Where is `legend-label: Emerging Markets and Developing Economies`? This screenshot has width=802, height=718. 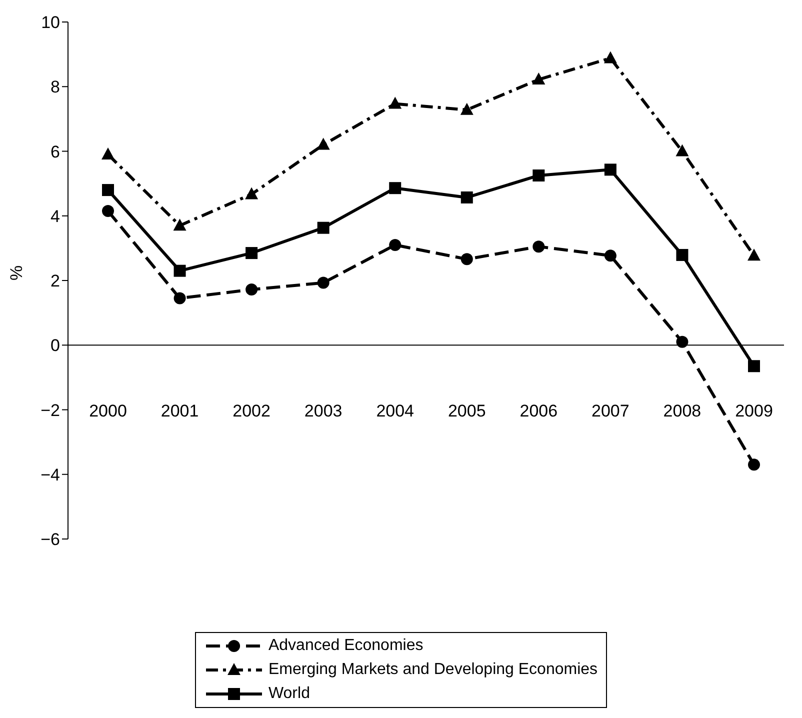 legend-label: Emerging Markets and Developing Economies is located at coordinates (433, 670).